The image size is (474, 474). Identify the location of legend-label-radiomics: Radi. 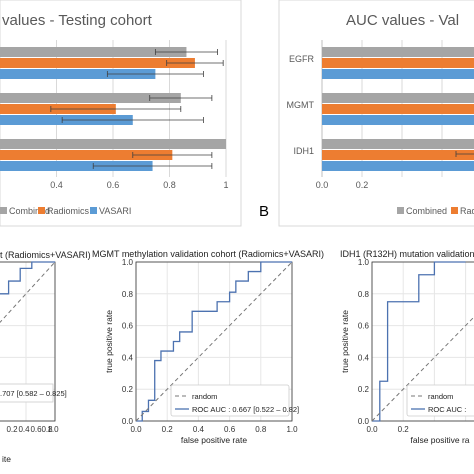
(467, 211).